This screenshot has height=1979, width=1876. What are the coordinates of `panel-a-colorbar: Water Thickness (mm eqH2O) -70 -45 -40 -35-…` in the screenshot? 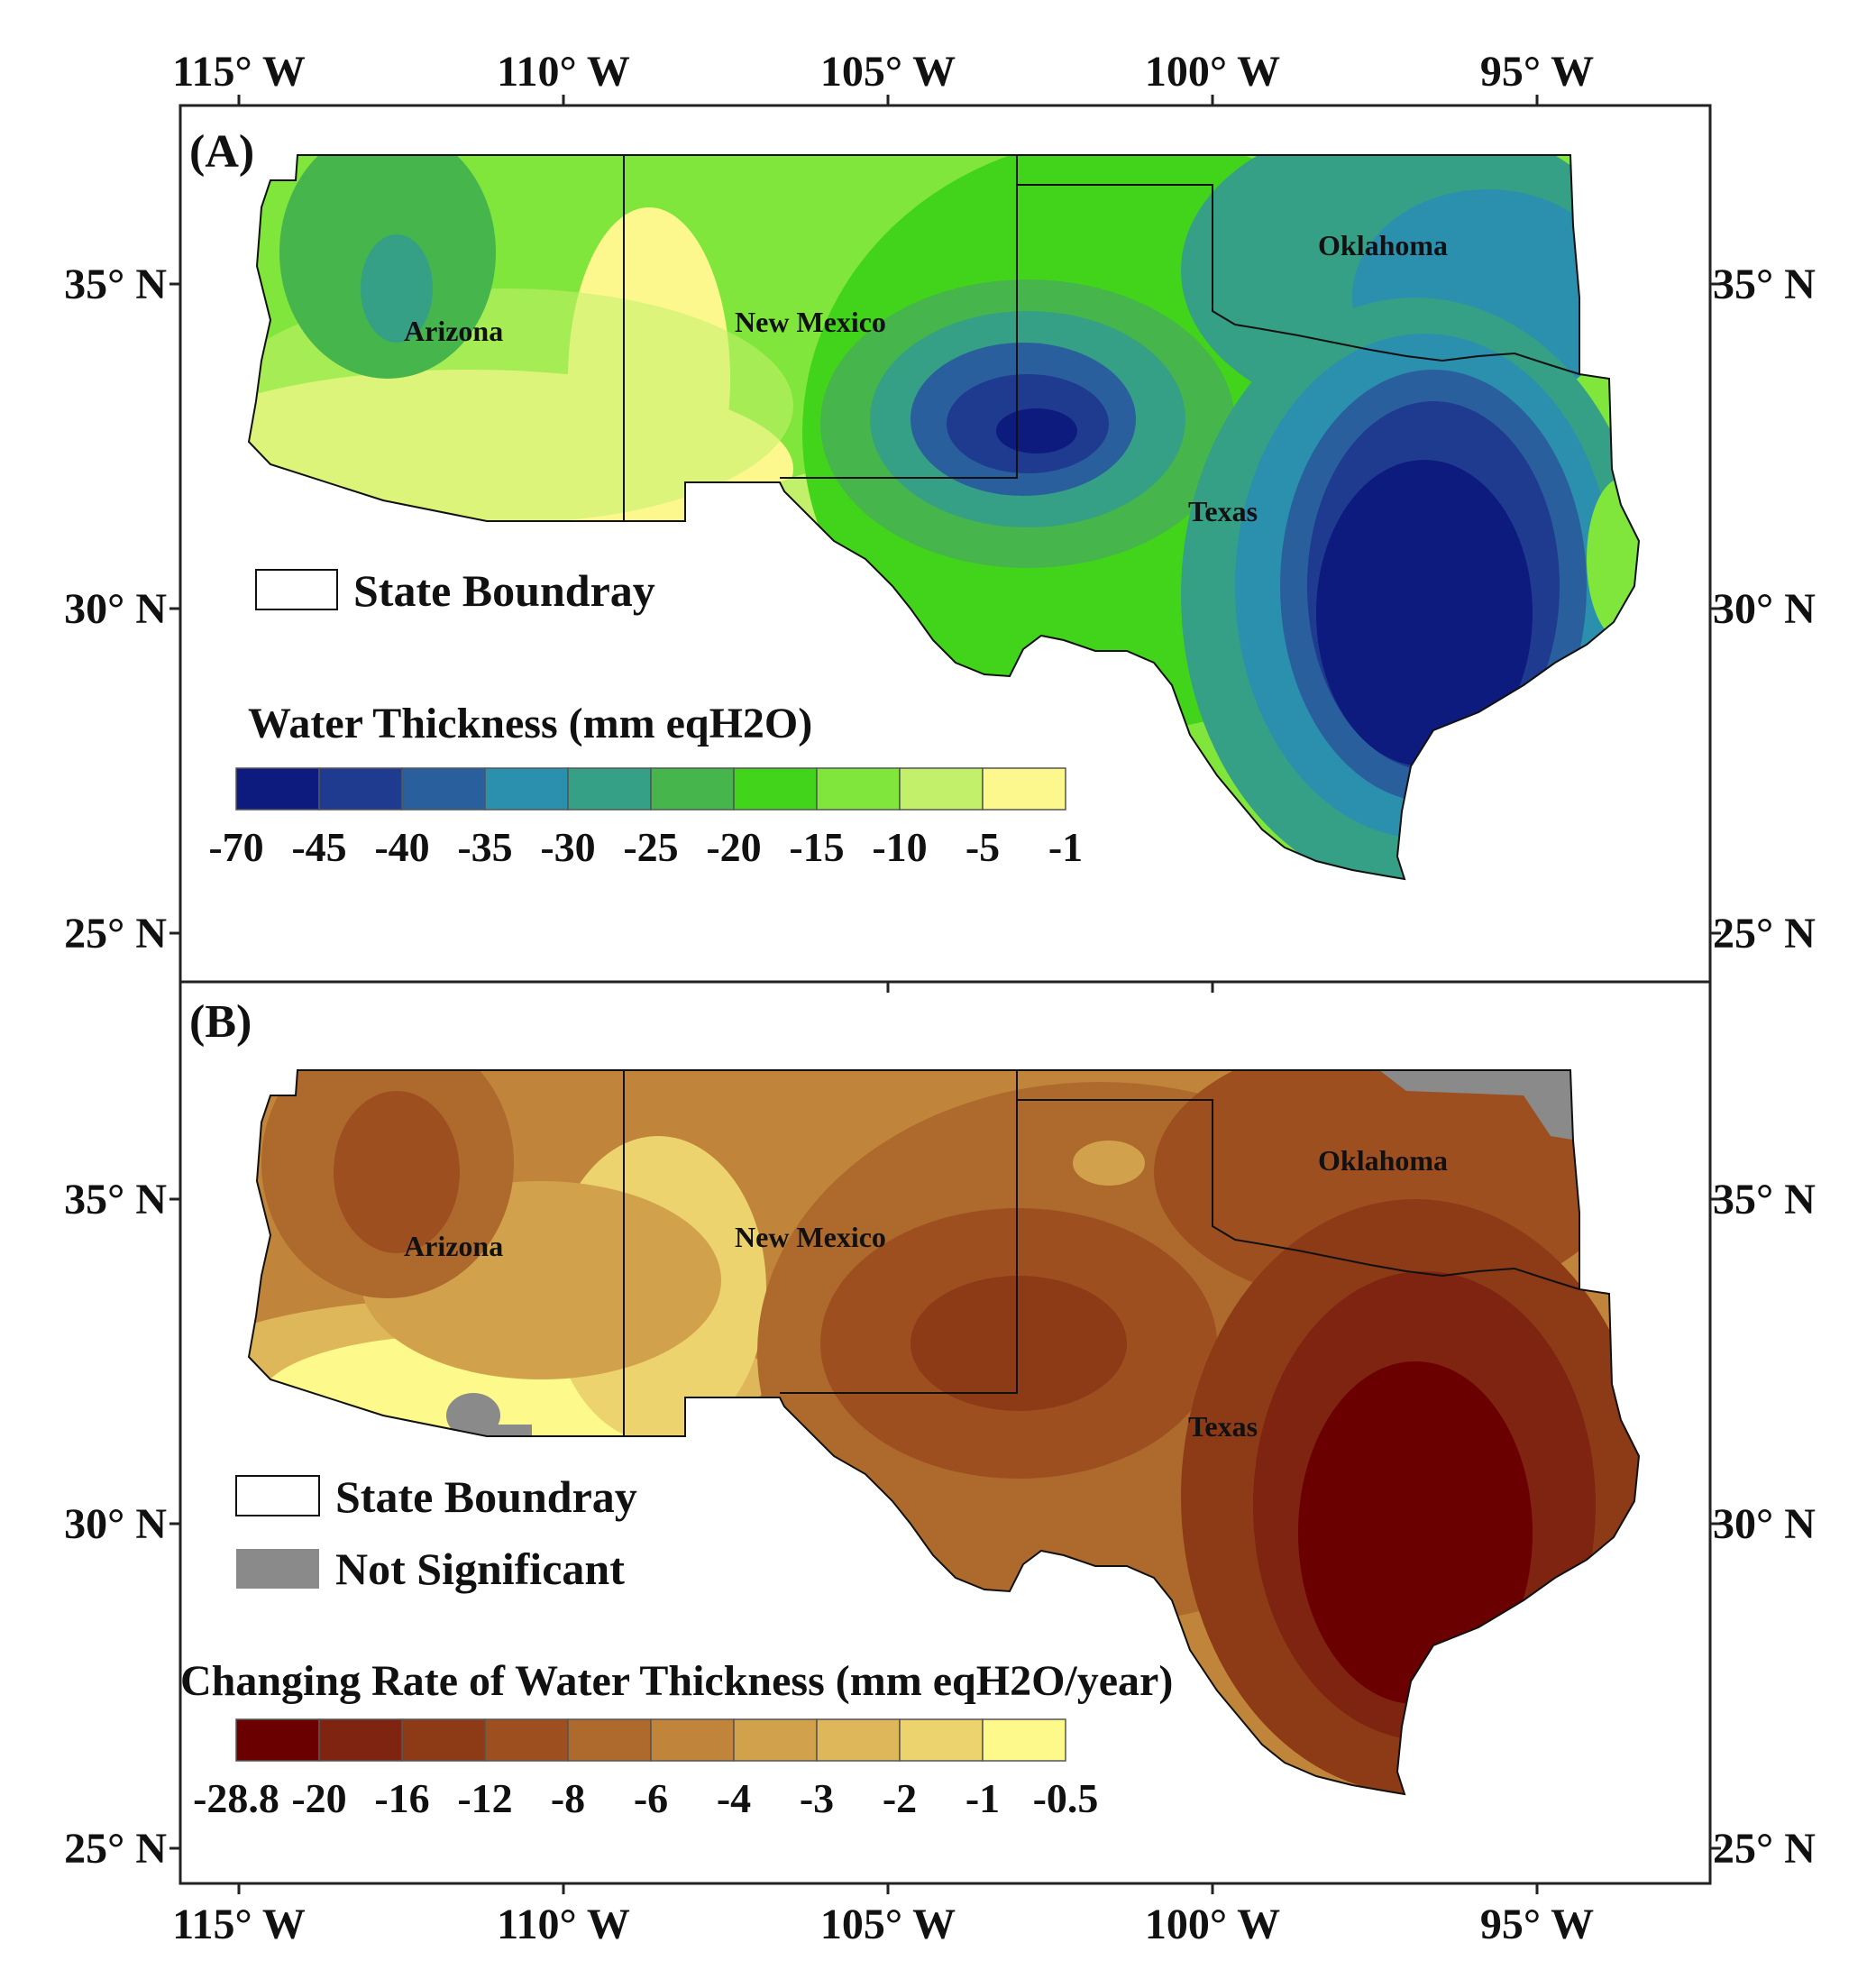 It's located at (645, 785).